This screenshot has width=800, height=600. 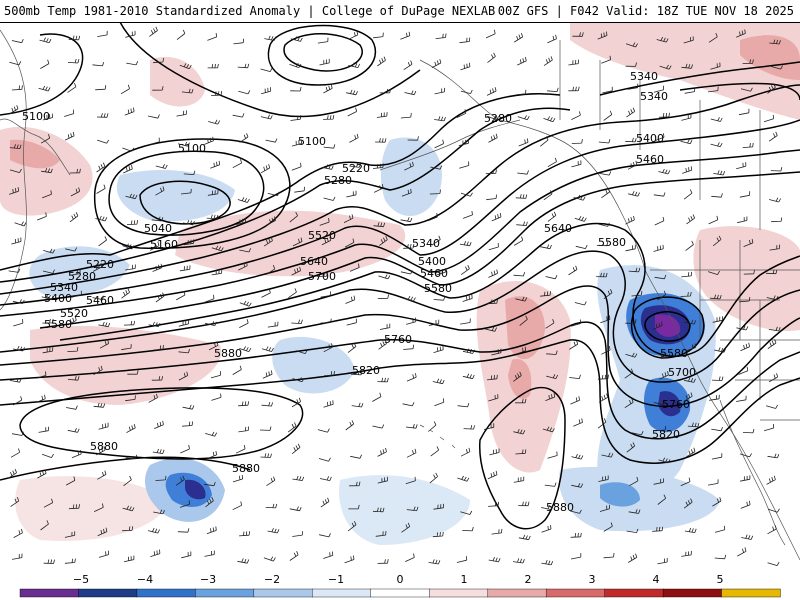 I want to click on contour-label: 5640, so click(x=314, y=261).